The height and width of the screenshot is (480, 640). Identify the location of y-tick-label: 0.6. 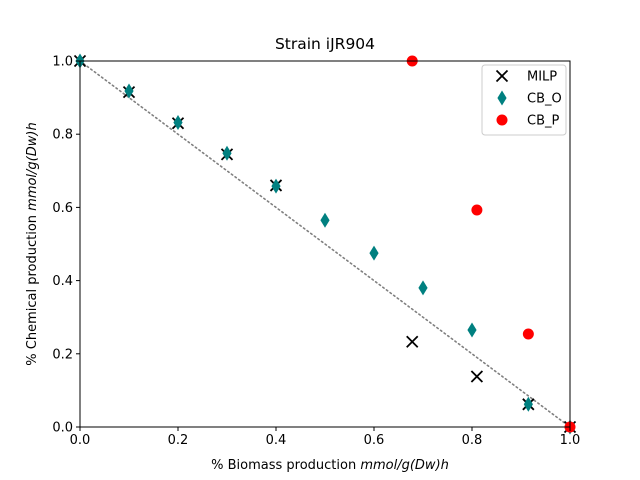
(62, 208).